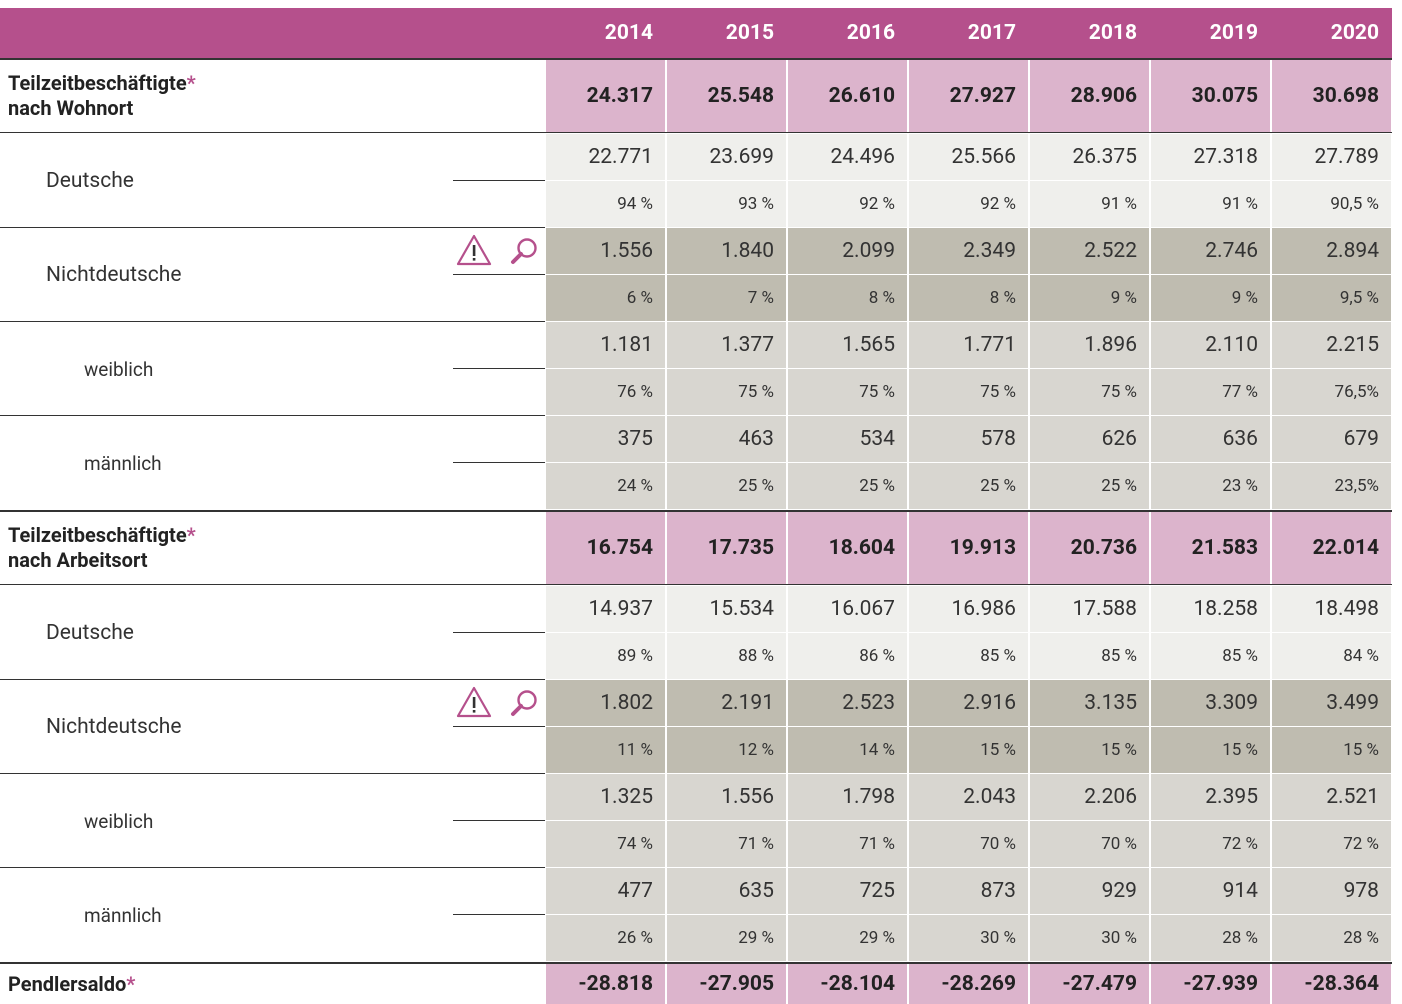 The height and width of the screenshot is (1004, 1402). Describe the element at coordinates (1089, 157) in the screenshot. I see `value: 26.375` at that location.